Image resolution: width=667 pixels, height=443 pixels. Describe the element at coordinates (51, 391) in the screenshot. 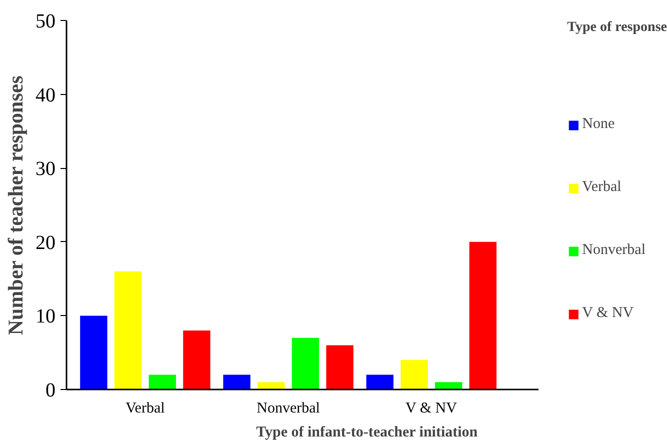

I see `y-tick-label: 0` at that location.